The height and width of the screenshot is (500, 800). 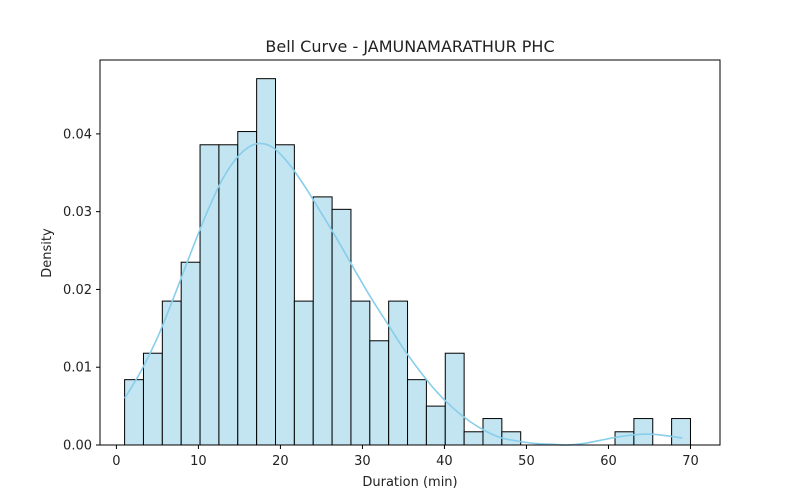 I want to click on x-axis-label: Duration (min), so click(x=409, y=482).